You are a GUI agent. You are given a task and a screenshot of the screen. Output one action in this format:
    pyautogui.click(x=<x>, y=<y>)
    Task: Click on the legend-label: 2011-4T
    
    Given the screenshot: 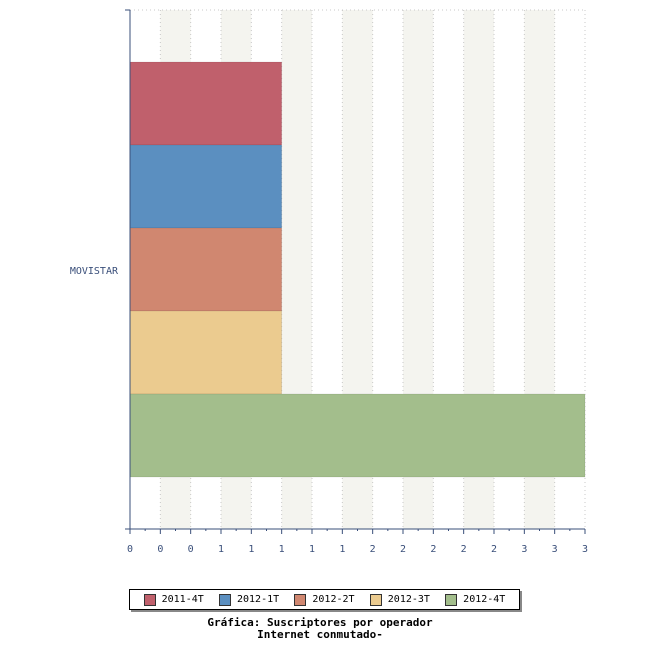 What is the action you would take?
    pyautogui.click(x=182, y=599)
    